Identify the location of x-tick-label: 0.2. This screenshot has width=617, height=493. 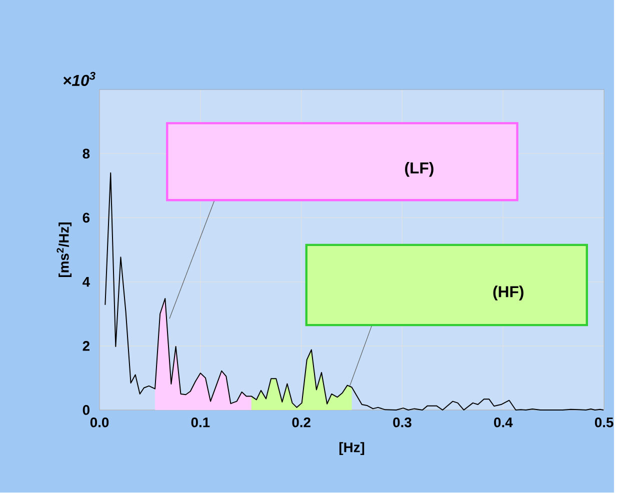
(301, 423).